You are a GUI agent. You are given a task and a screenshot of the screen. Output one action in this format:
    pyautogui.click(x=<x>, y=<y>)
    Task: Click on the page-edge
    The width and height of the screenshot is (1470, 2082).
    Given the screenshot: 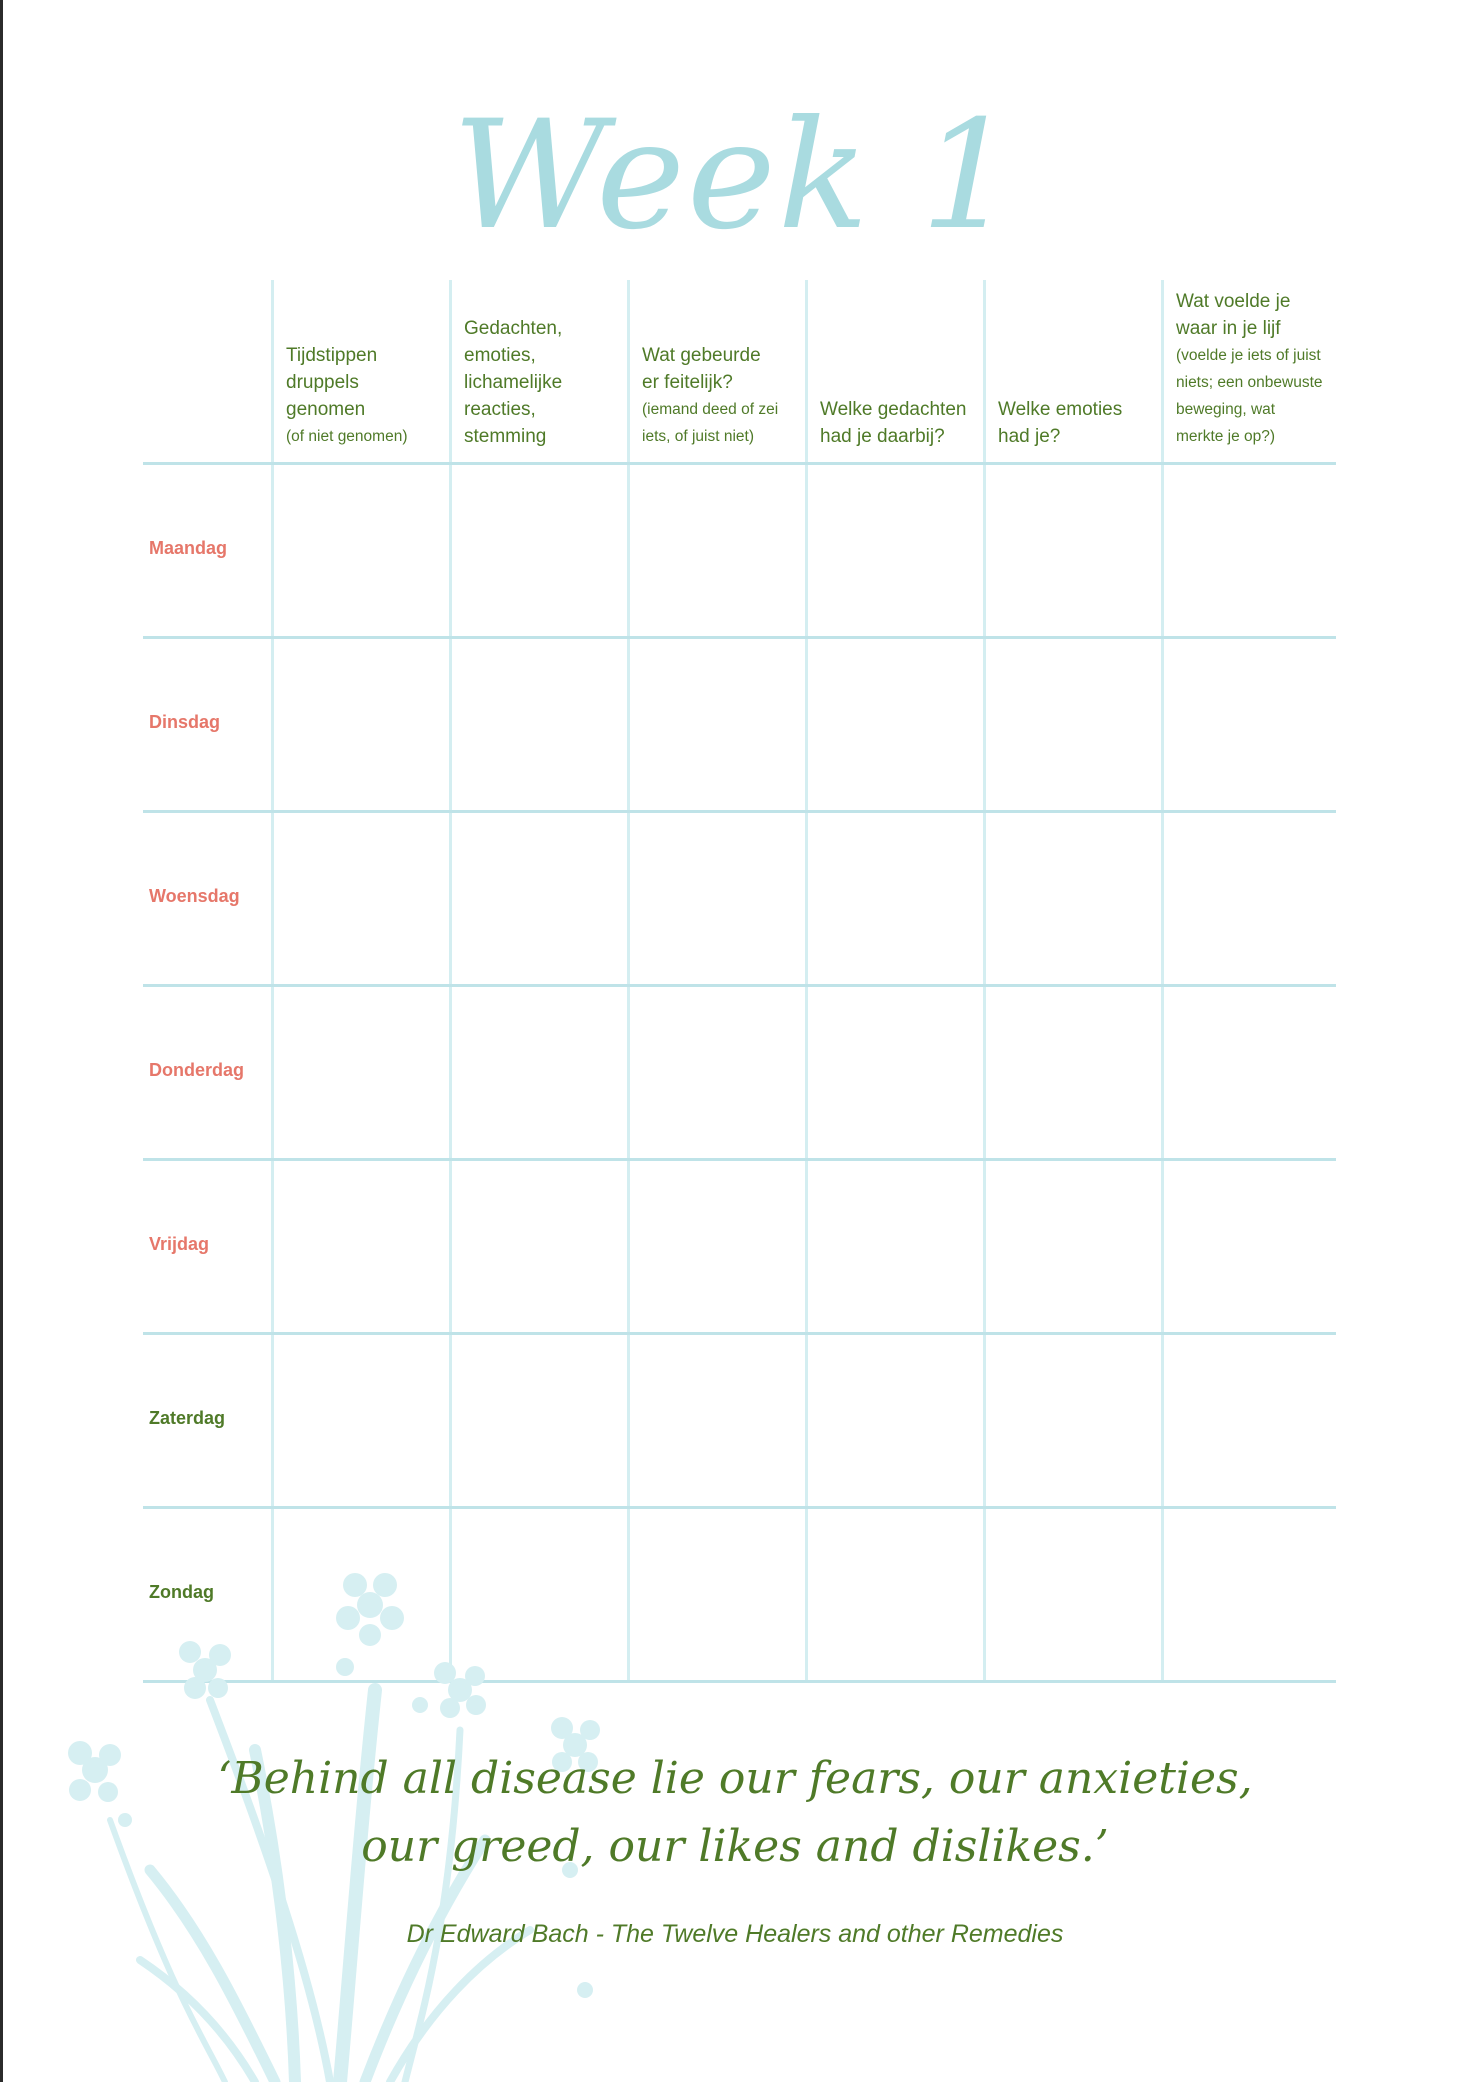 What is the action you would take?
    pyautogui.click(x=1, y=1041)
    